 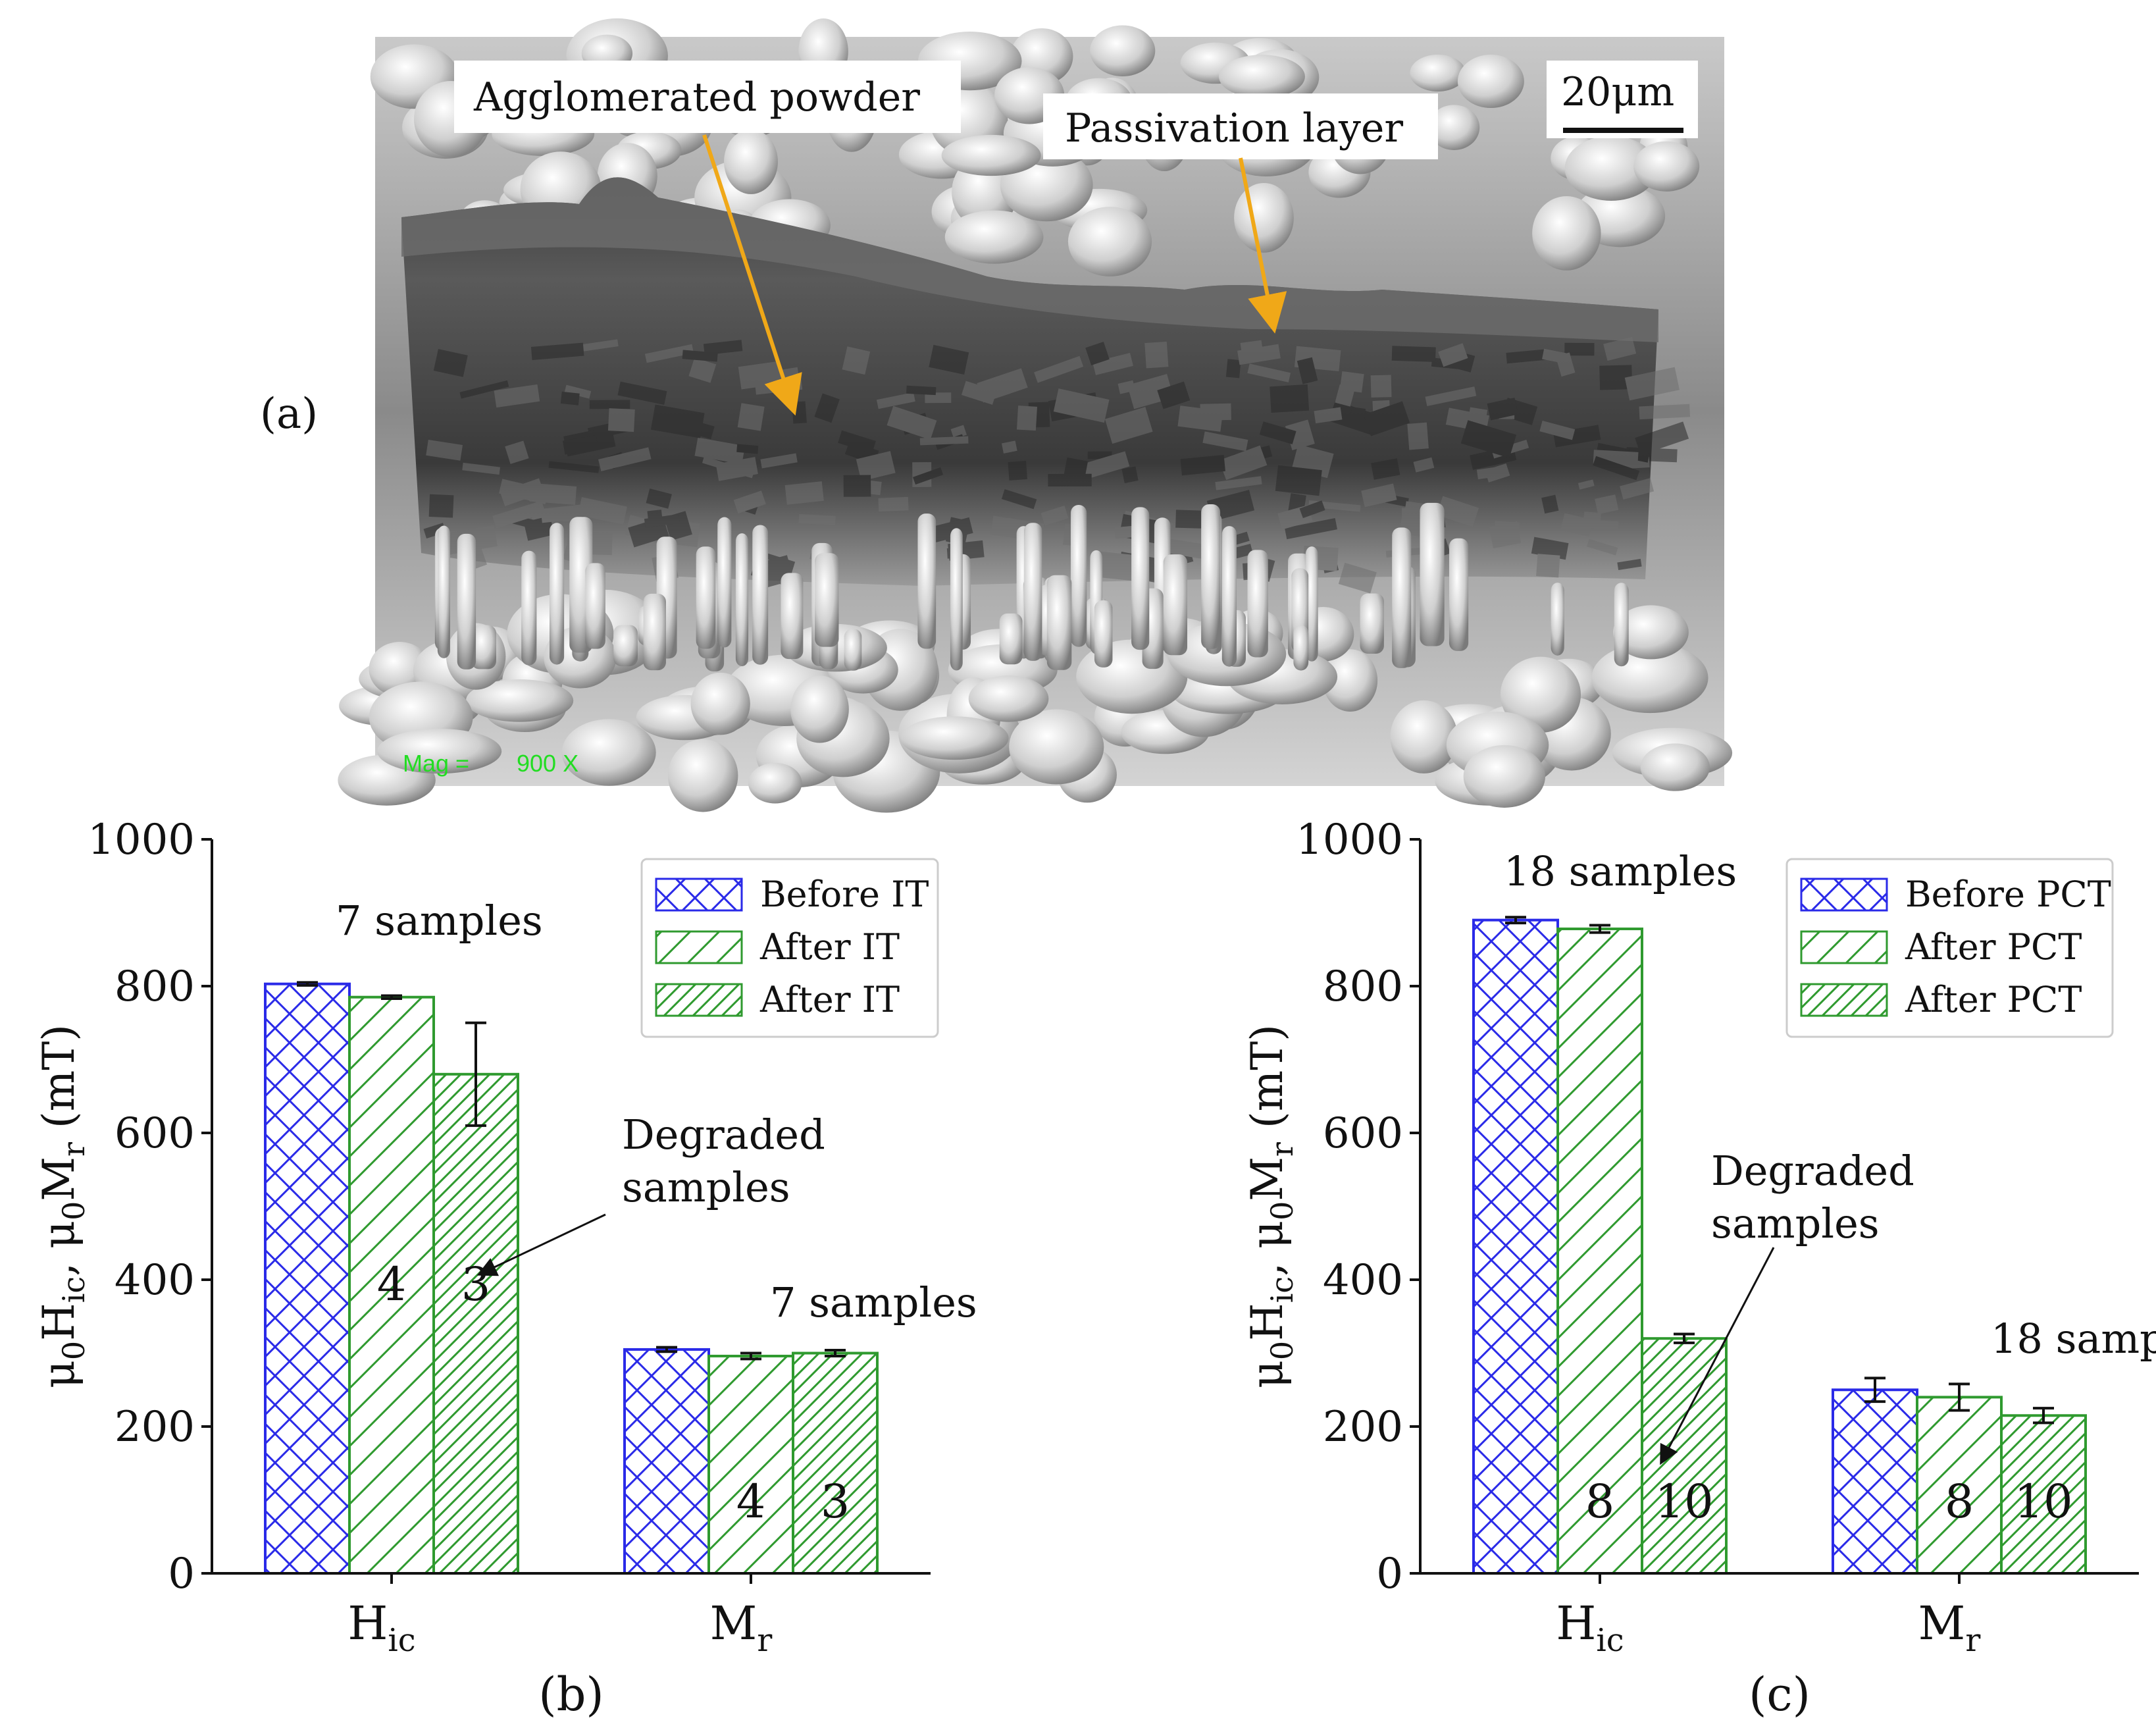 I want to click on y-tick-label: 400, so click(x=1363, y=1280).